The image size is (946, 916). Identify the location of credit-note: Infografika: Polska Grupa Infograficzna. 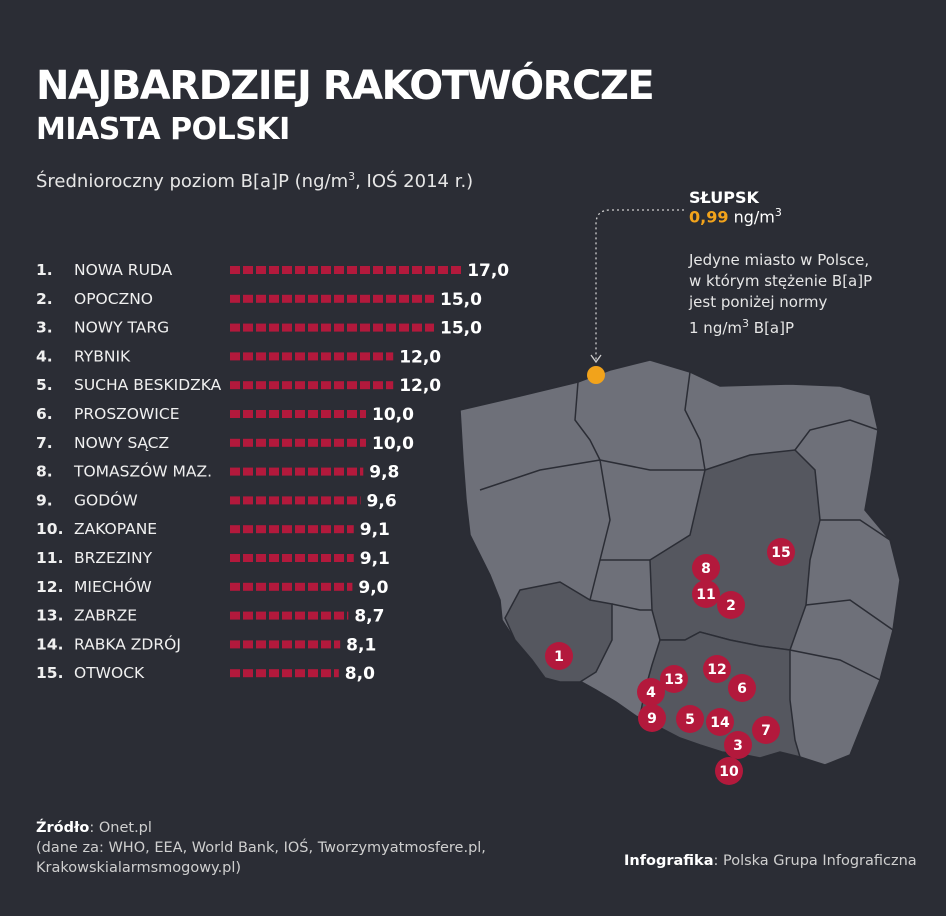
(770, 861).